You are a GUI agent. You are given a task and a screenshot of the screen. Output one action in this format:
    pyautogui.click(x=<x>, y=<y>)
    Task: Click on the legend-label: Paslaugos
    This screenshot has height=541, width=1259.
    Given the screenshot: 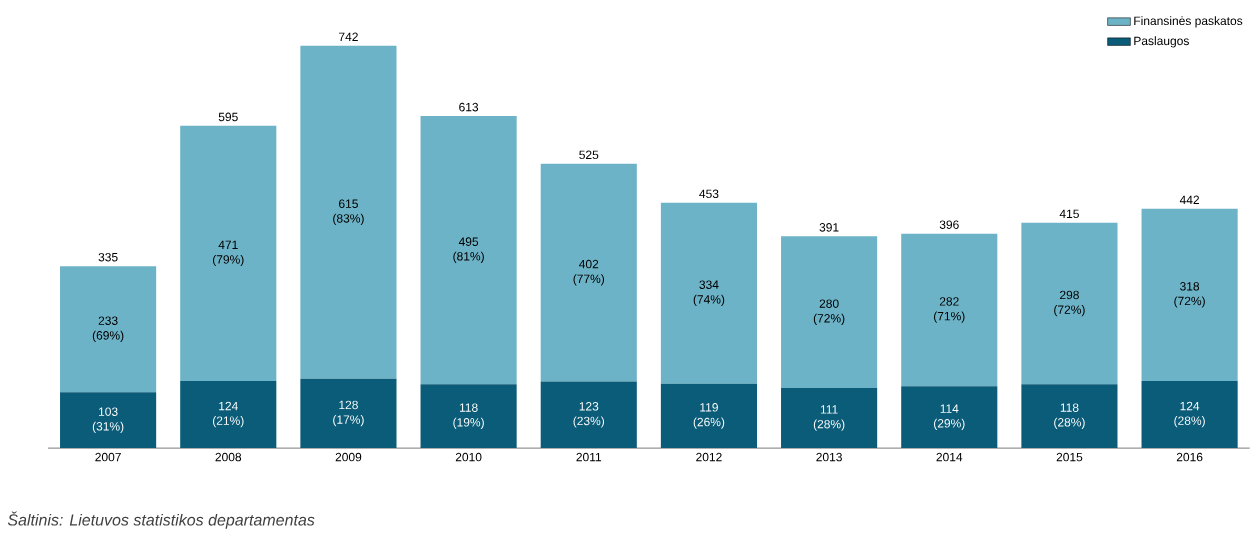 What is the action you would take?
    pyautogui.click(x=1161, y=42)
    